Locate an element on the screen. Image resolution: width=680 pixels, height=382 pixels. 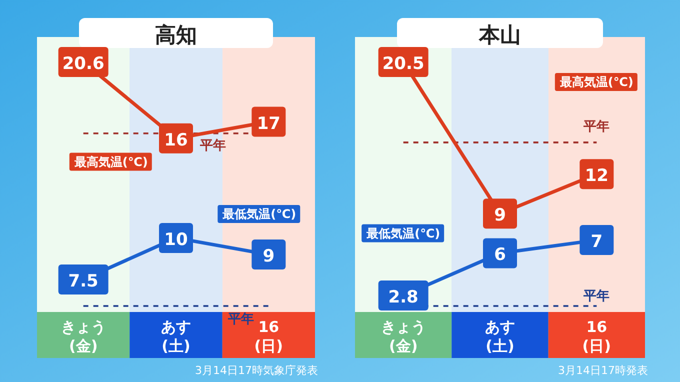
data-label: 20.5 is located at coordinates (403, 64).